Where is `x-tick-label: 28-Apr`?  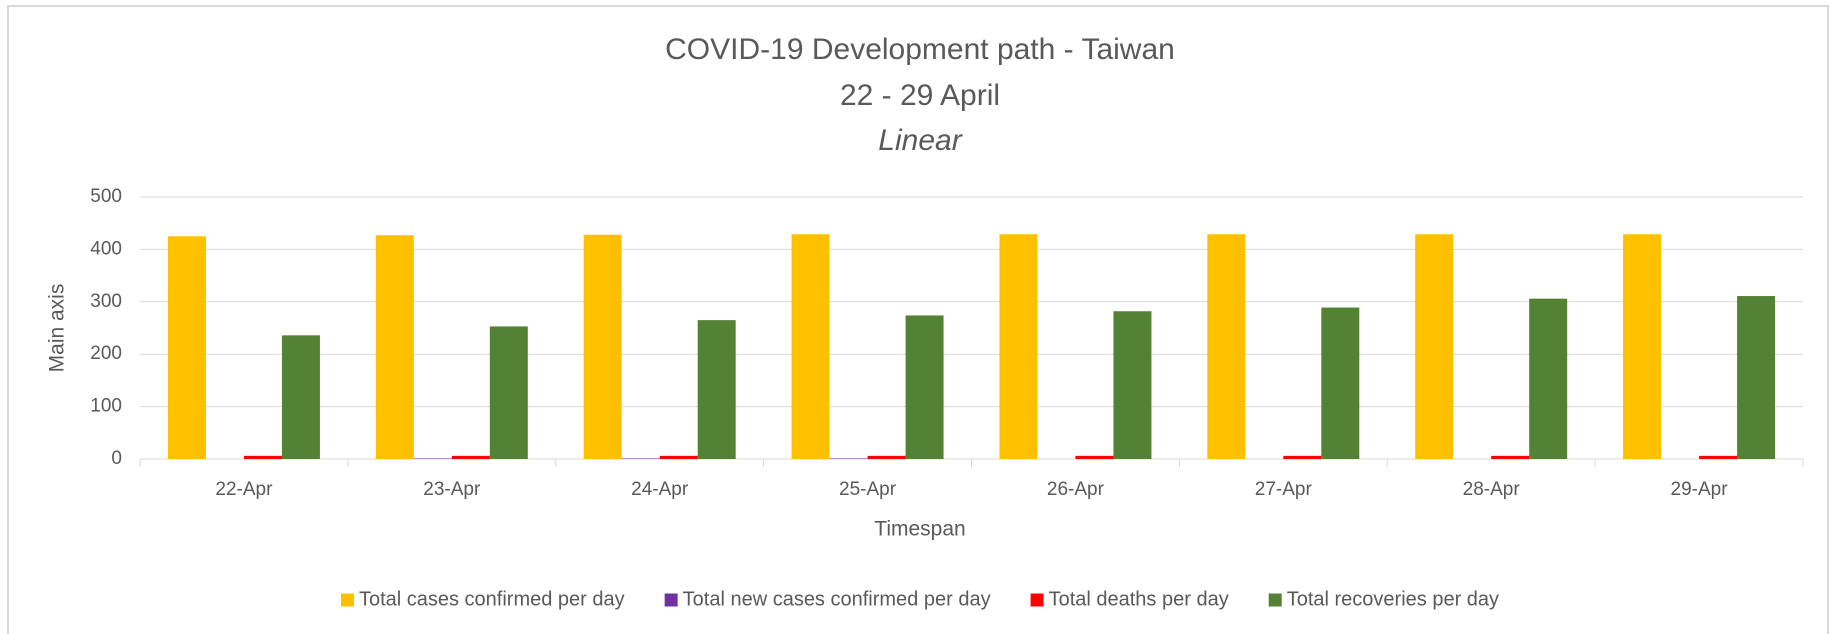
x-tick-label: 28-Apr is located at coordinates (1492, 489).